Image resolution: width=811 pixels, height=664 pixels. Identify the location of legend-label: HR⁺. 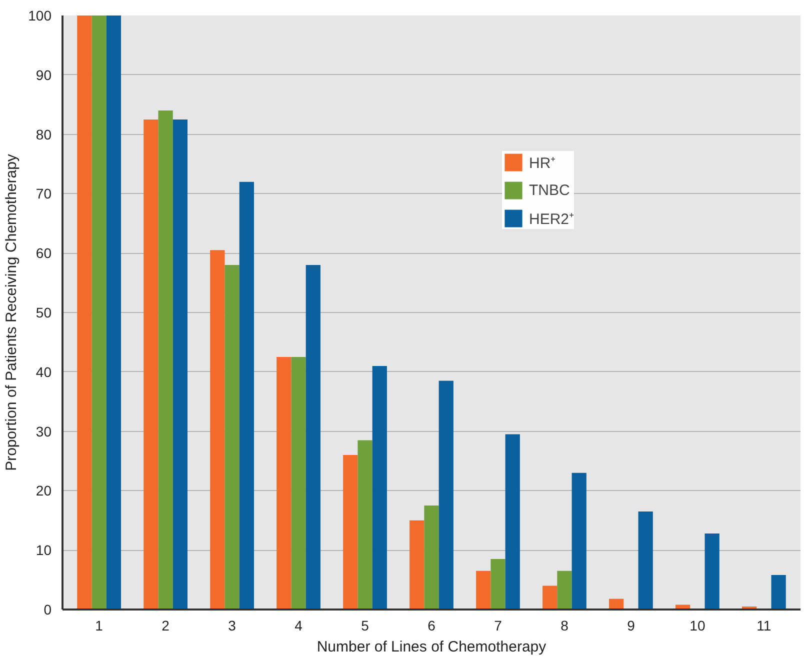
(542, 163).